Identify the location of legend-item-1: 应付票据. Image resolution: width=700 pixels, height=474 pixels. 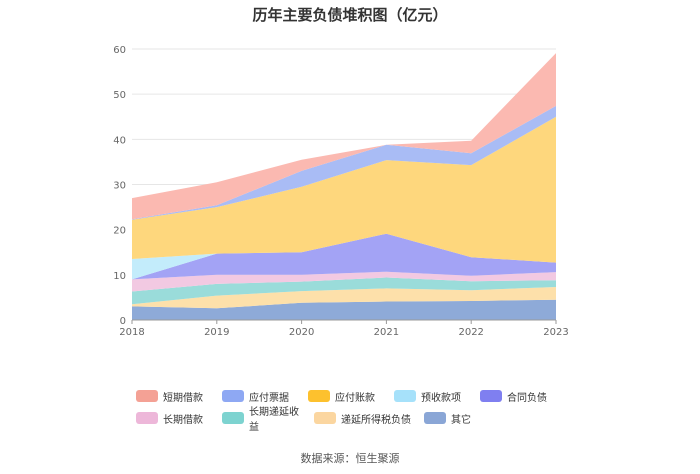
(258, 396).